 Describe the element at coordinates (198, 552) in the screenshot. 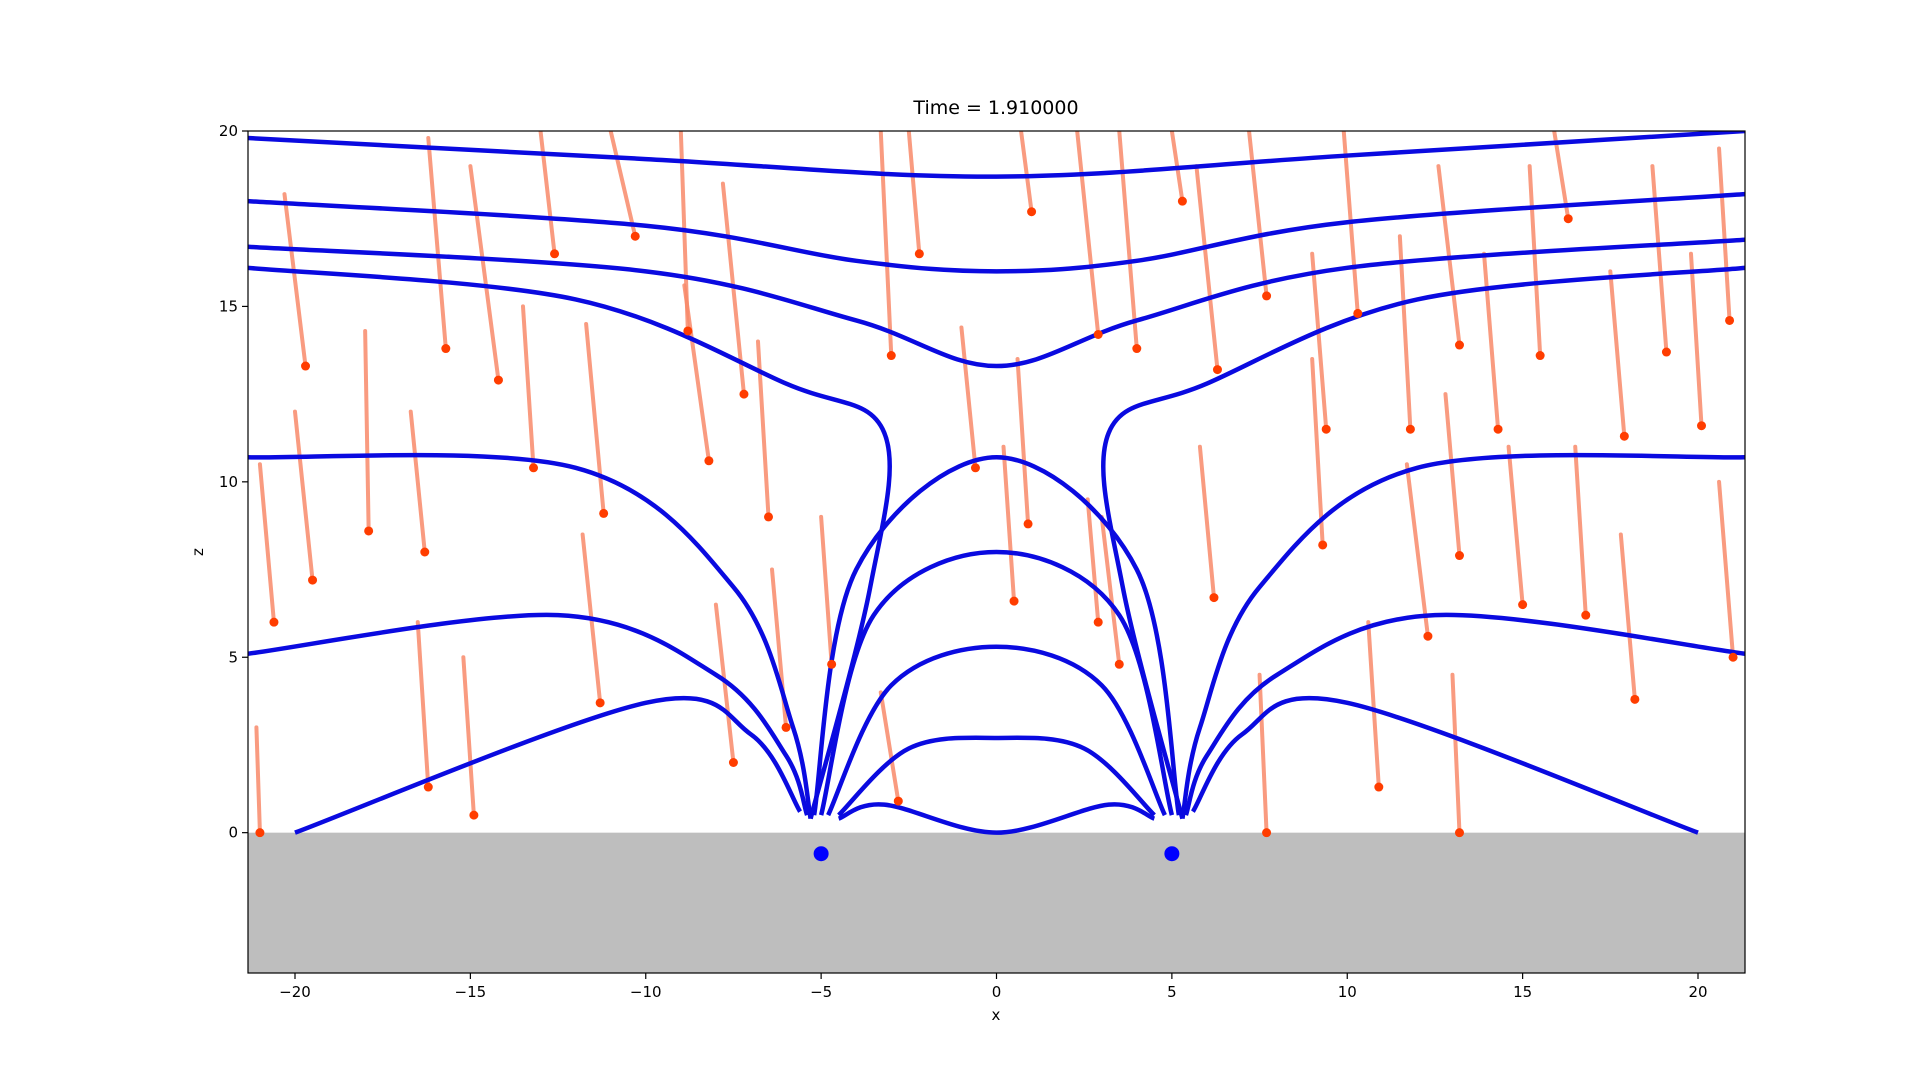

I see `y-axis-label: z` at that location.